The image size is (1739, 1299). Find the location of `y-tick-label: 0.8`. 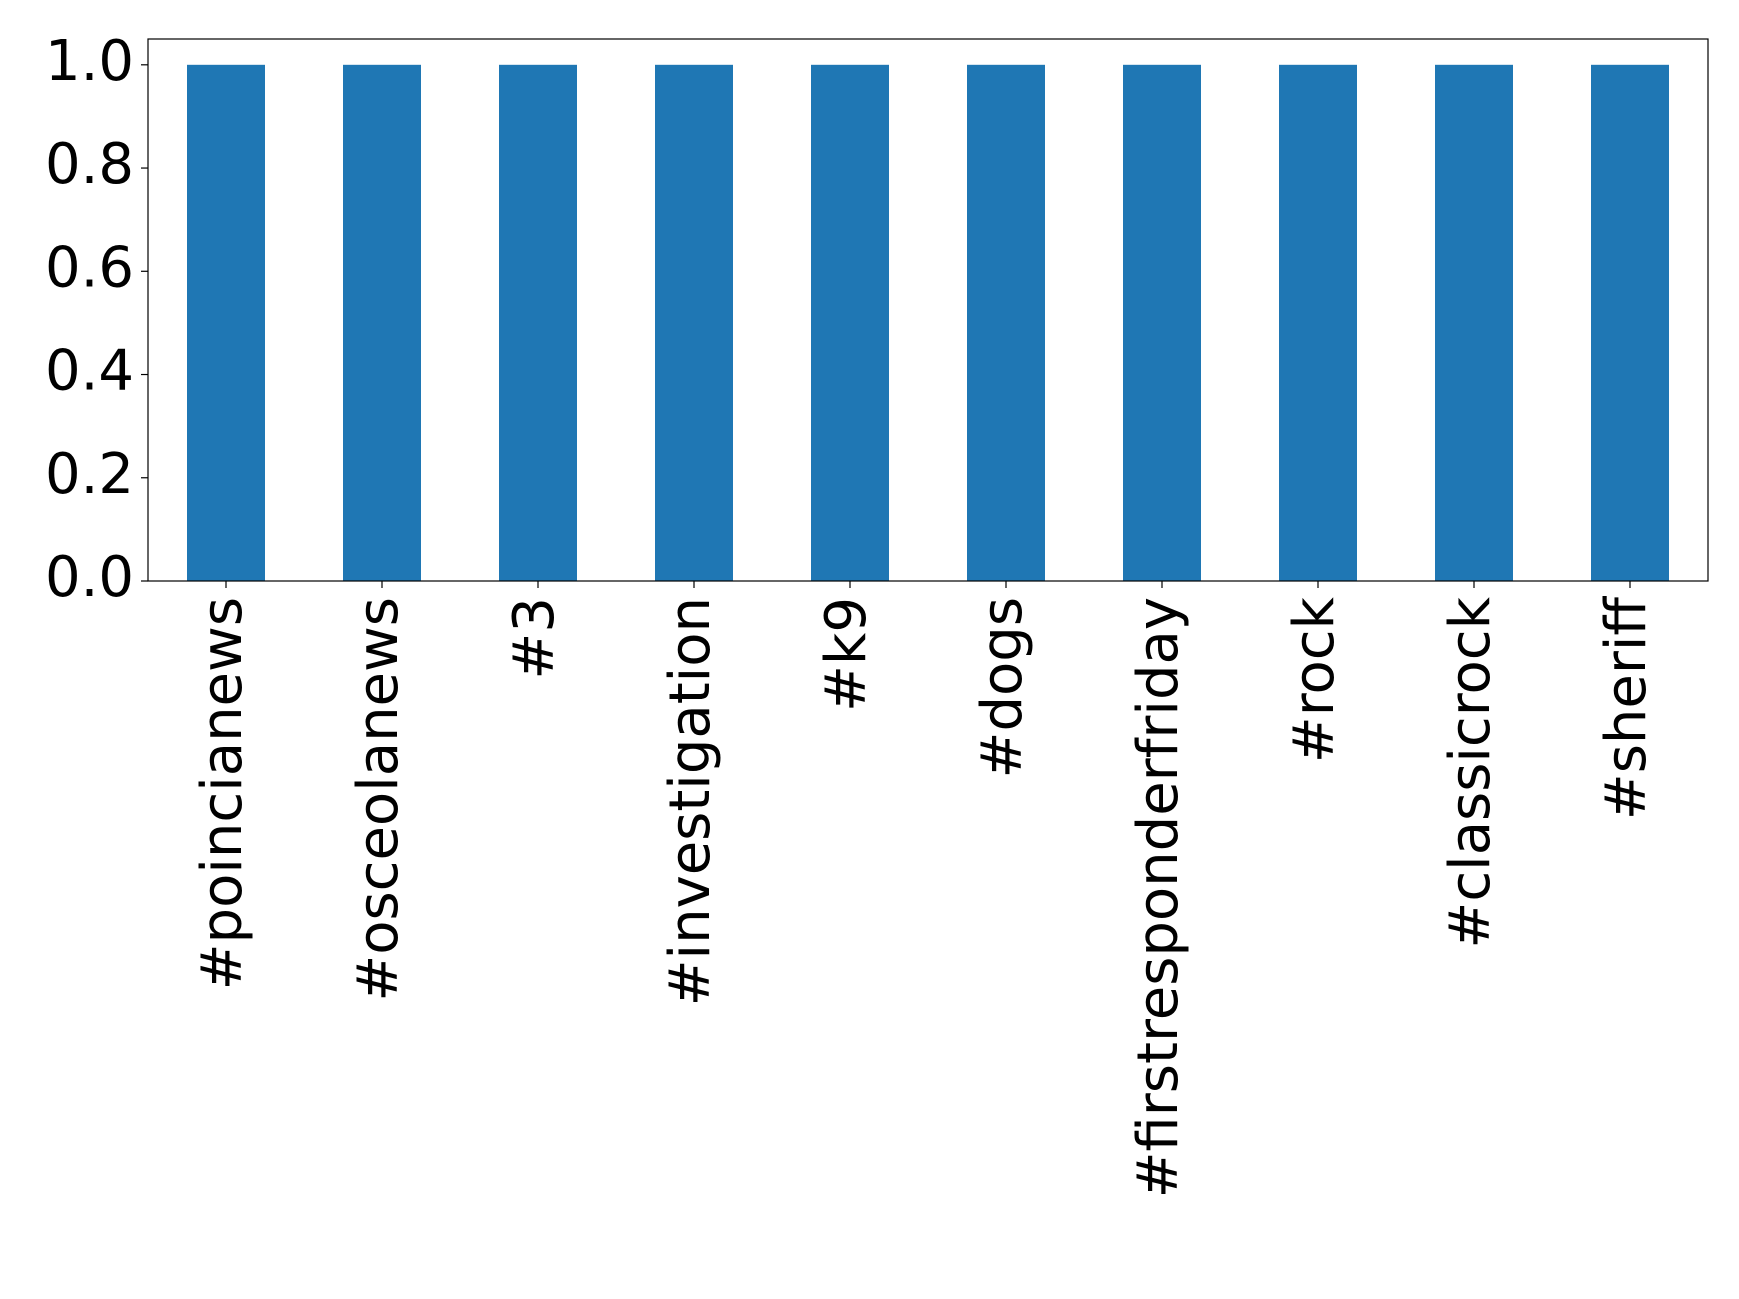

y-tick-label: 0.8 is located at coordinates (89, 164).